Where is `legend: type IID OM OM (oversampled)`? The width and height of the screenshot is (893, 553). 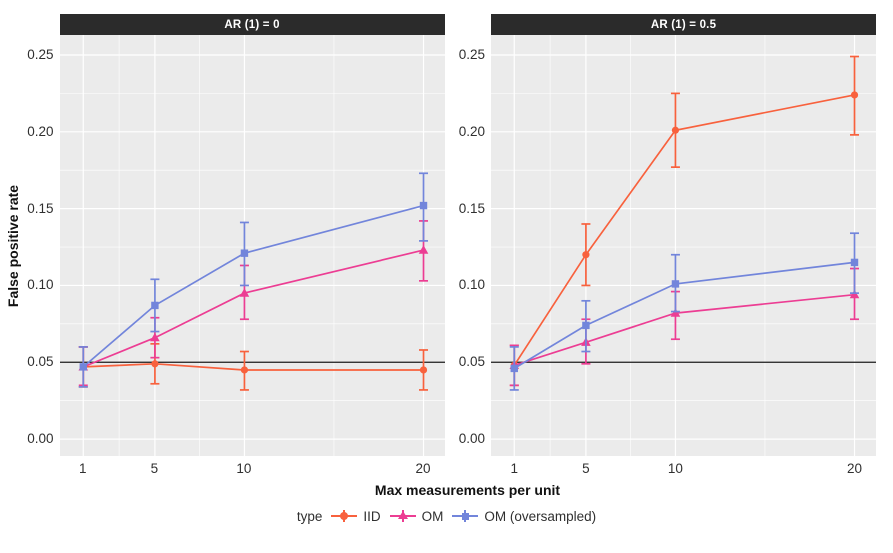 legend: type IID OM OM (oversampled) is located at coordinates (446, 516).